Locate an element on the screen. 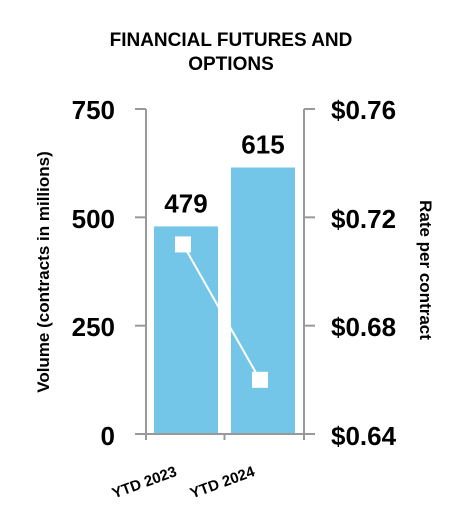 This screenshot has height=532, width=470. rate-line is located at coordinates (221, 312).